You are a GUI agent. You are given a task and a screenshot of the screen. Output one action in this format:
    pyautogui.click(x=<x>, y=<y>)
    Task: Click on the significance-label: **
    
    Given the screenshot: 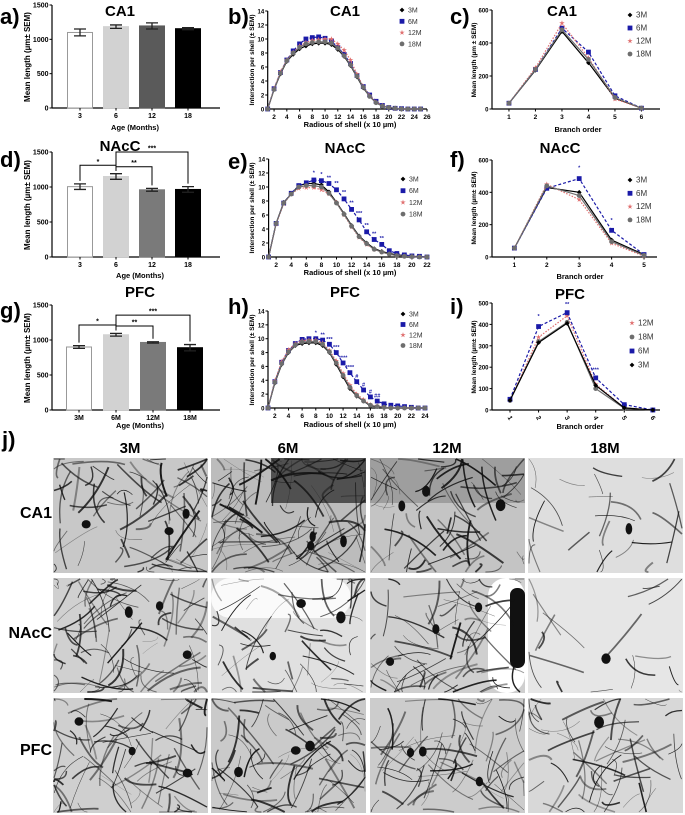 What is the action you would take?
    pyautogui.click(x=336, y=184)
    